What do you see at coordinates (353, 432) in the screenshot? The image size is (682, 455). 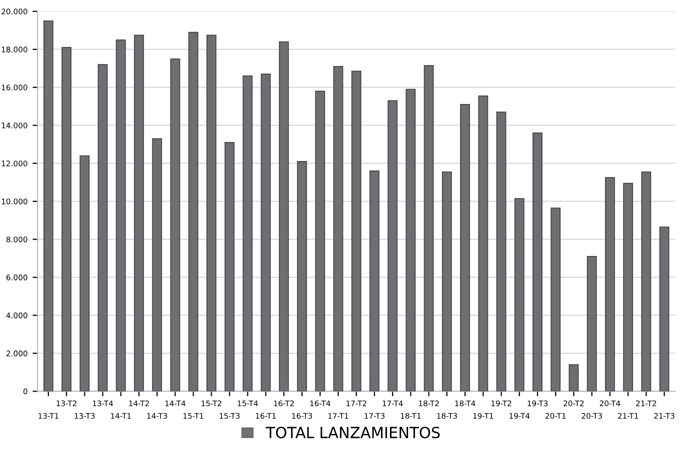 I see `legend-label: TOTAL LANZAMIENTOS` at bounding box center [353, 432].